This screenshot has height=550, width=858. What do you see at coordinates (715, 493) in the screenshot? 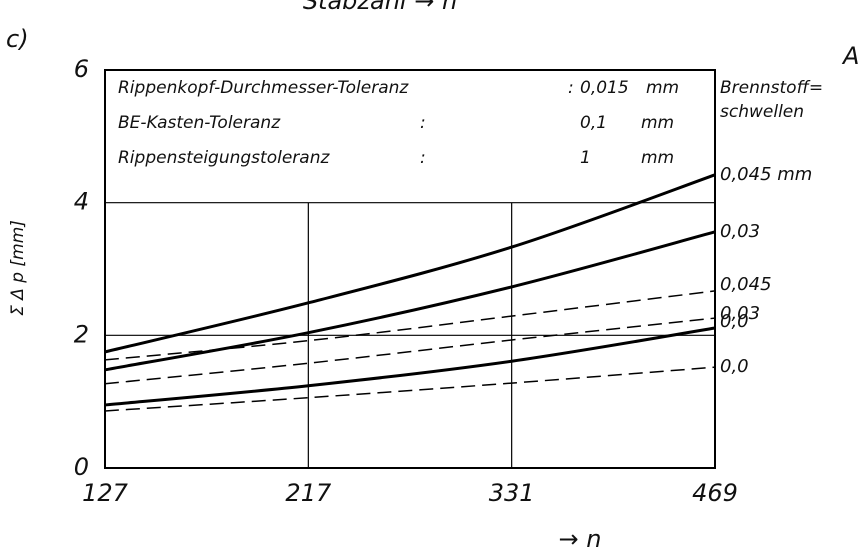
I see `x-tick-label: 469` at bounding box center [715, 493].